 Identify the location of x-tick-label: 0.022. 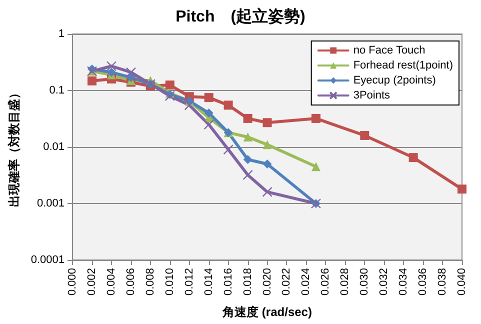
(286, 282).